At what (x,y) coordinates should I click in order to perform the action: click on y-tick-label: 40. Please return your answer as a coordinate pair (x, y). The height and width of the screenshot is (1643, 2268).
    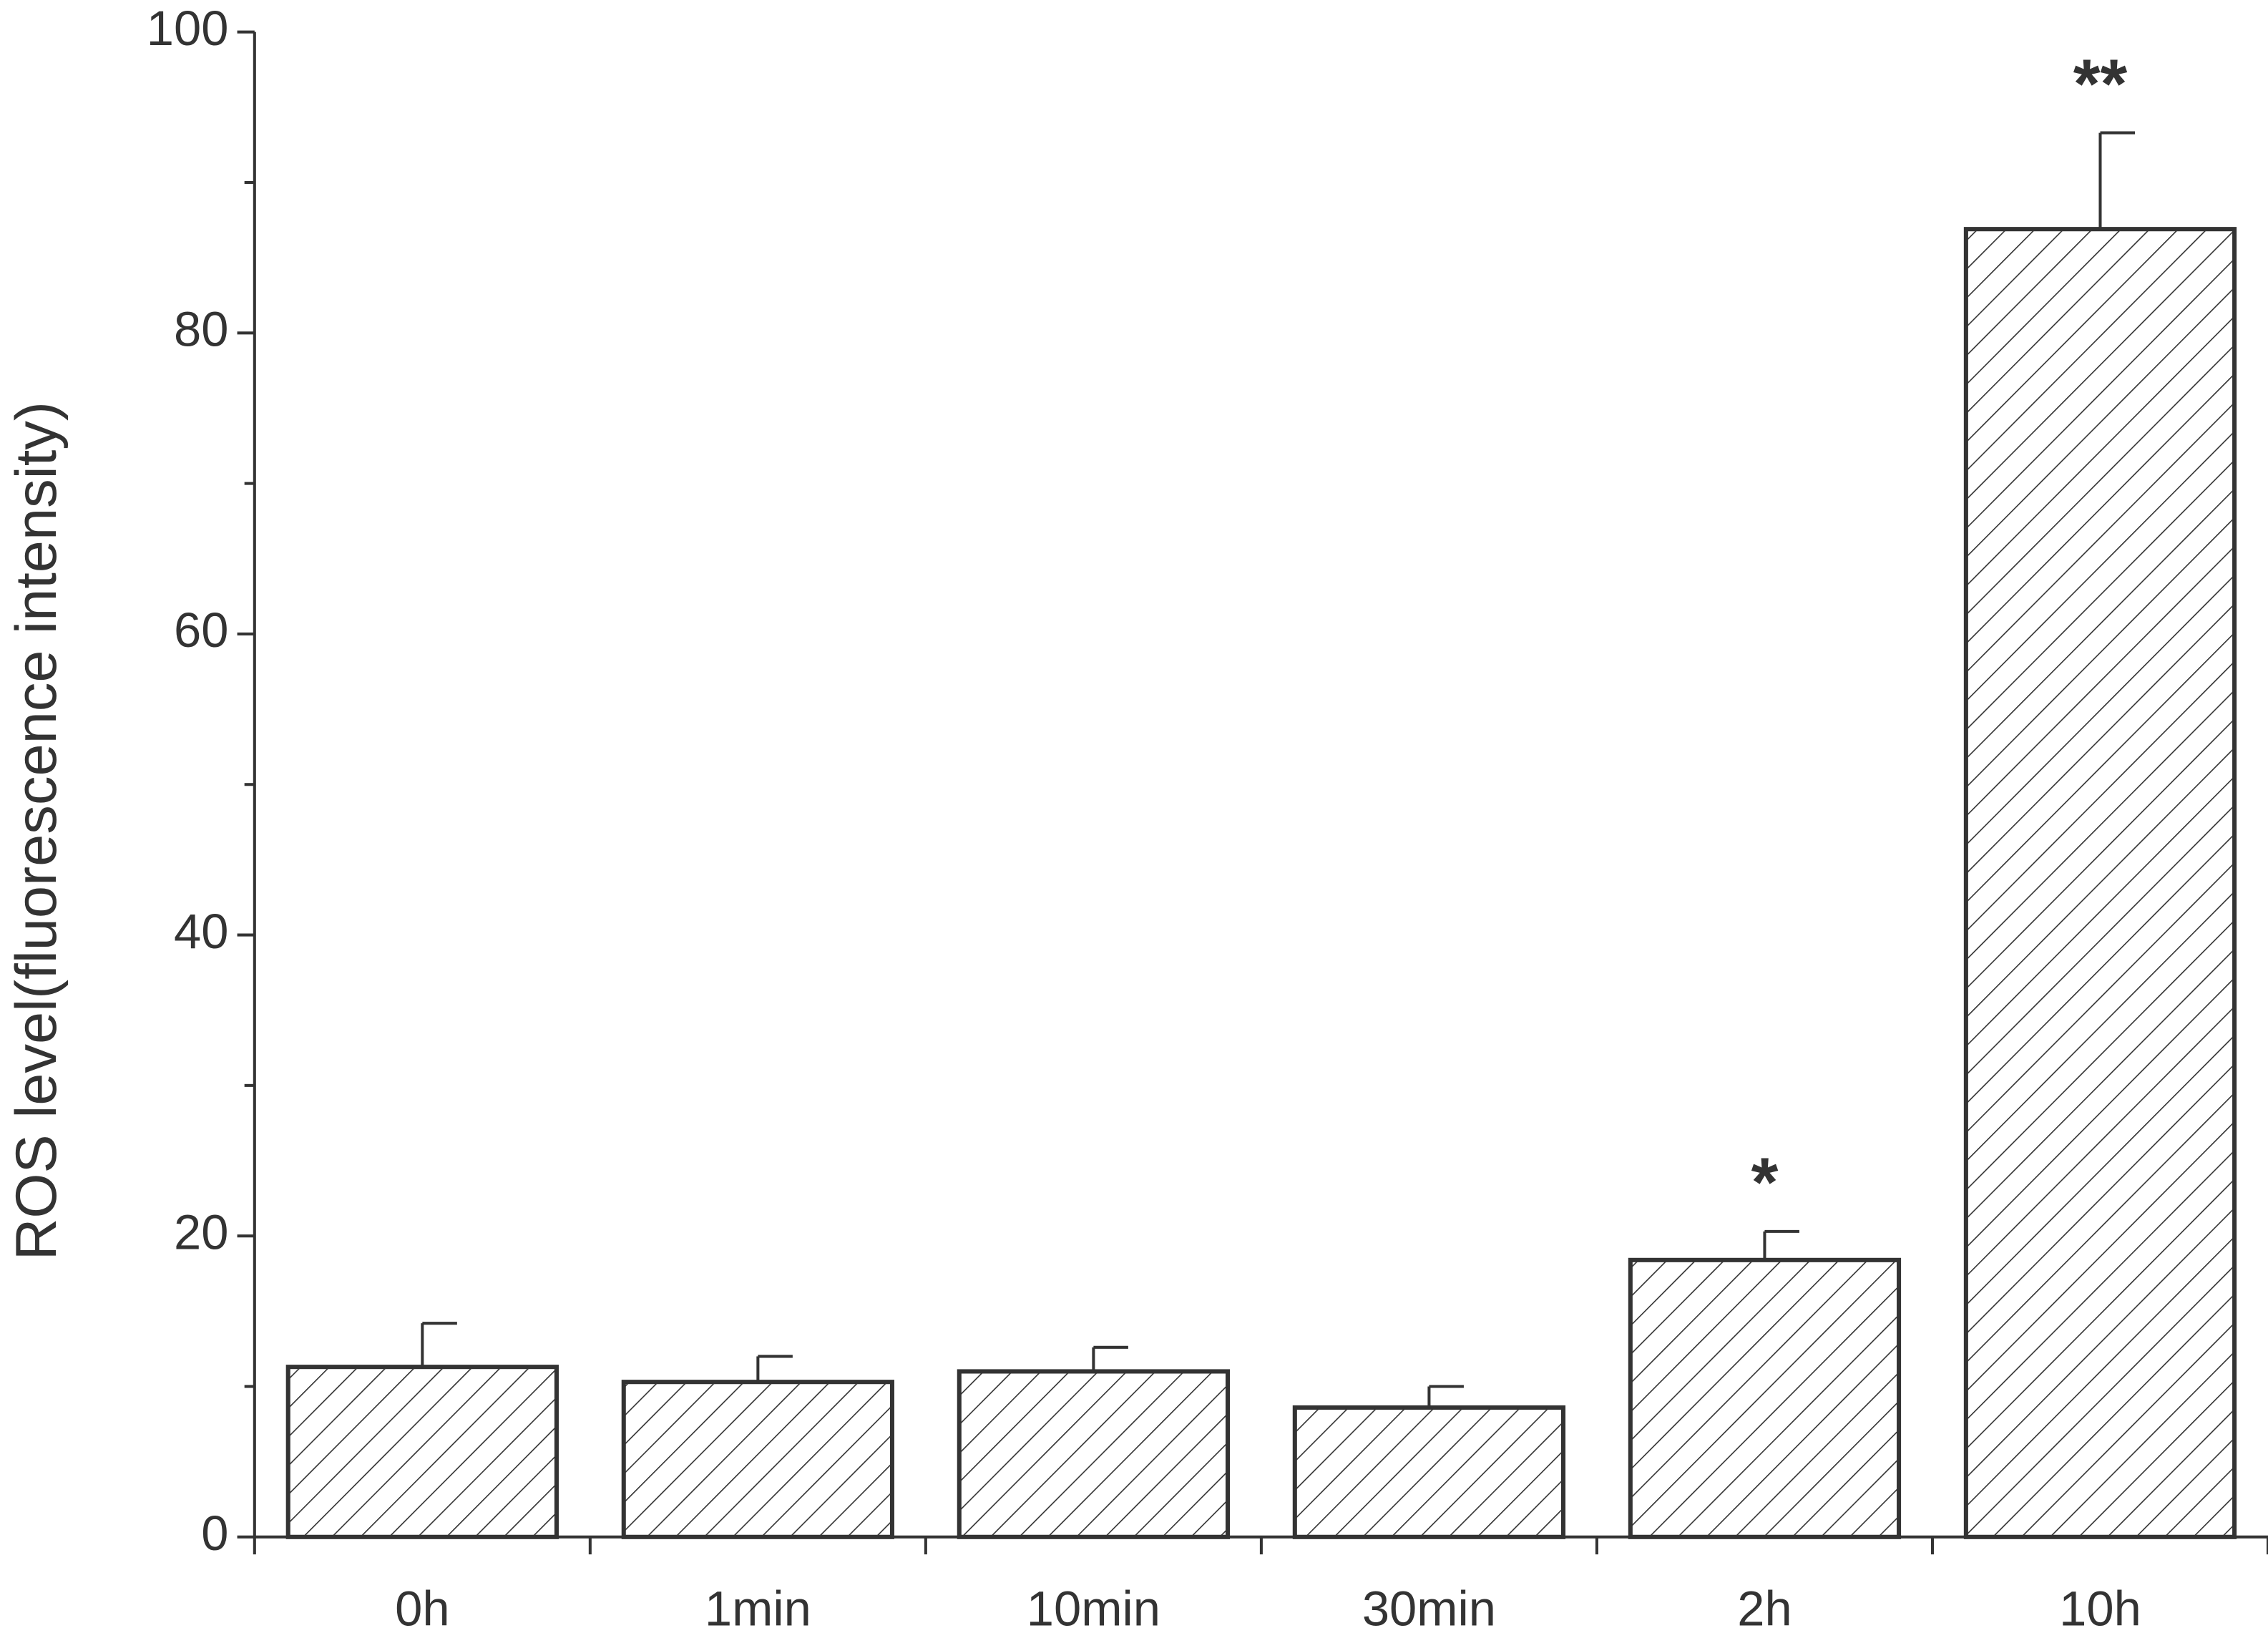
    Looking at the image, I should click on (201, 931).